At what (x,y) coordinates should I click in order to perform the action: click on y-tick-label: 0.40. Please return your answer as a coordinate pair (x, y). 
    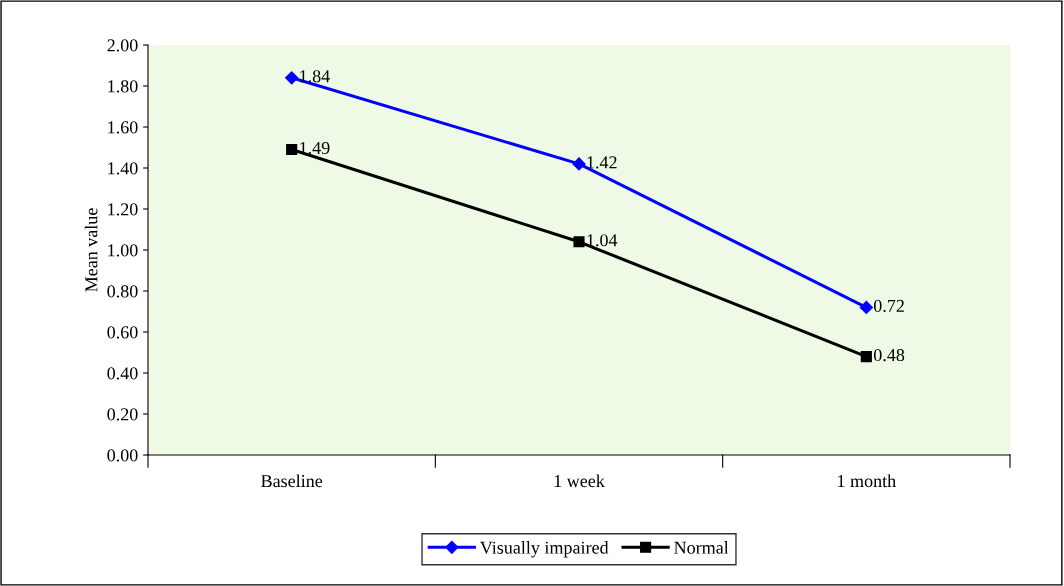
    Looking at the image, I should click on (122, 373).